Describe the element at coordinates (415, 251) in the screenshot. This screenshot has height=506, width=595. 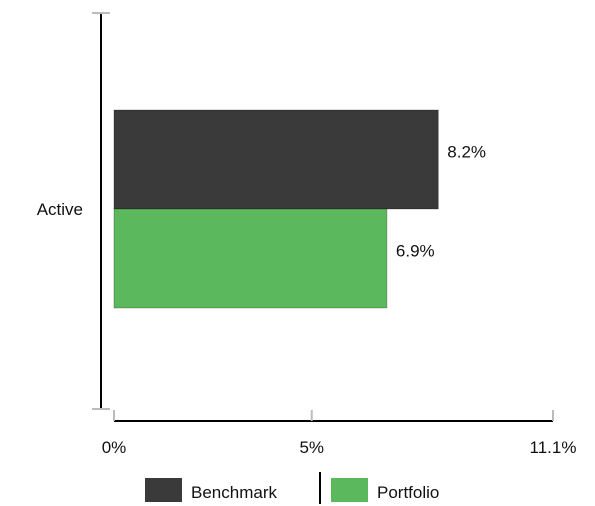
I see `data-label-portfolio: 6.9%` at that location.